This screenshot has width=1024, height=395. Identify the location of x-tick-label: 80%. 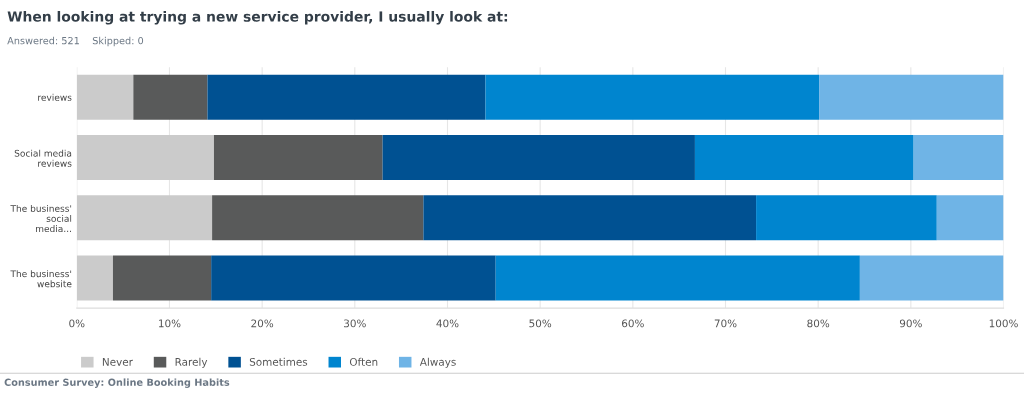
(818, 323).